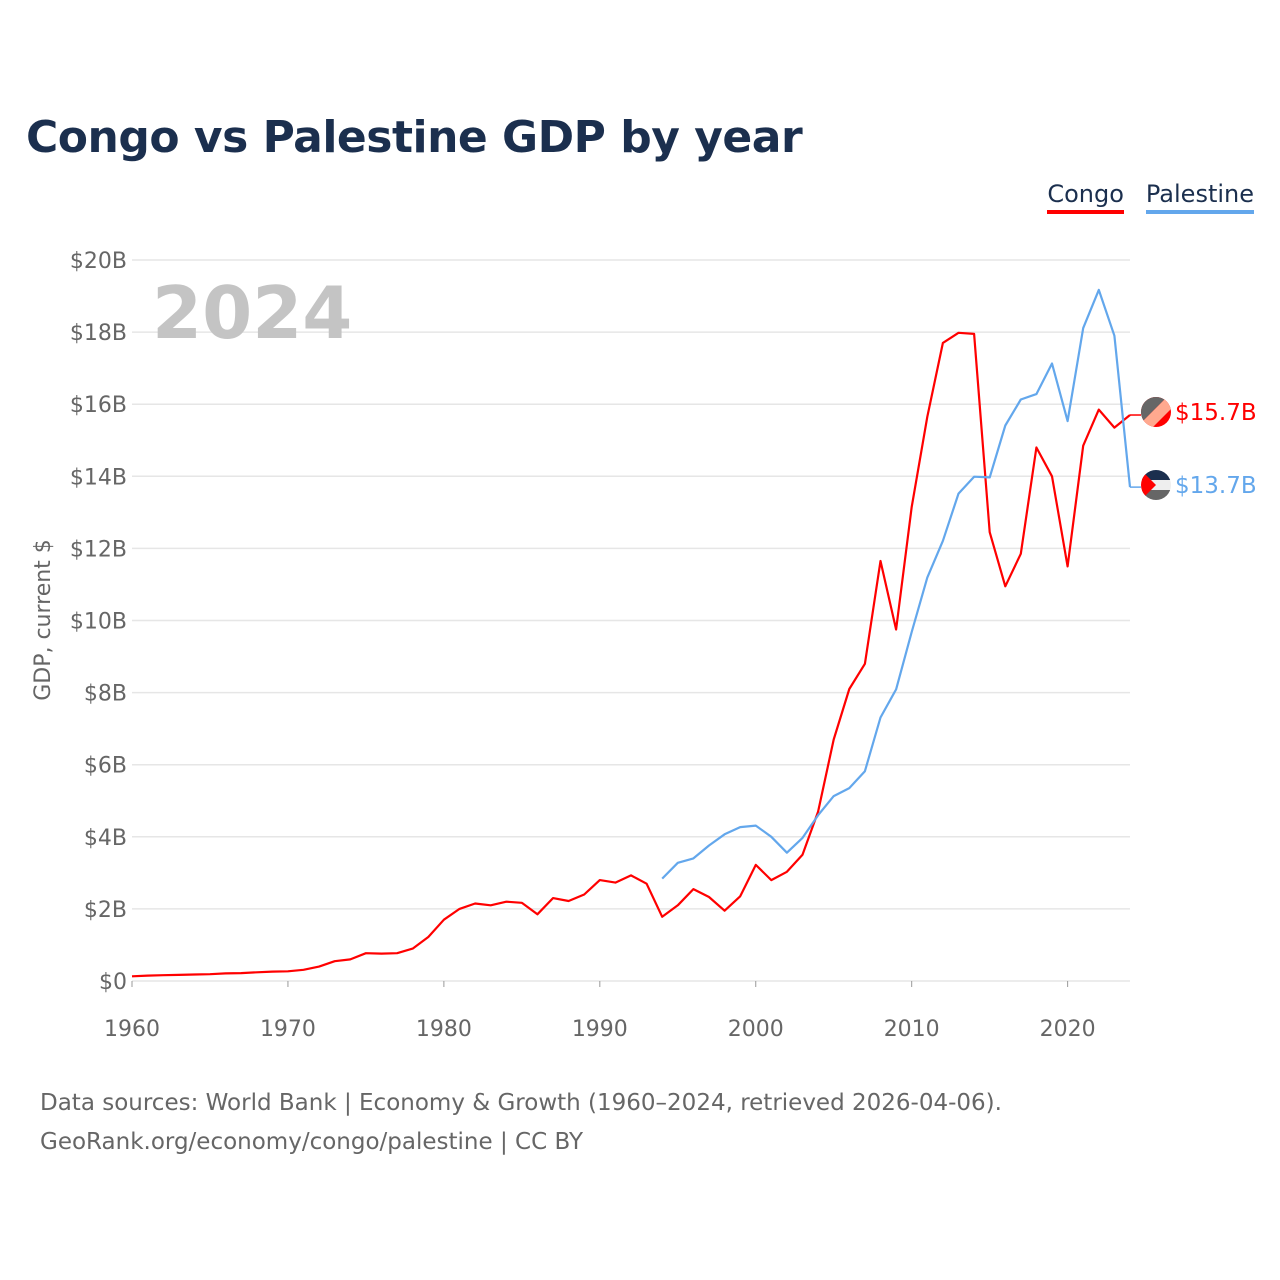 Image resolution: width=1280 pixels, height=1280 pixels. What do you see at coordinates (98, 261) in the screenshot?
I see `y-tick-label: $20B` at bounding box center [98, 261].